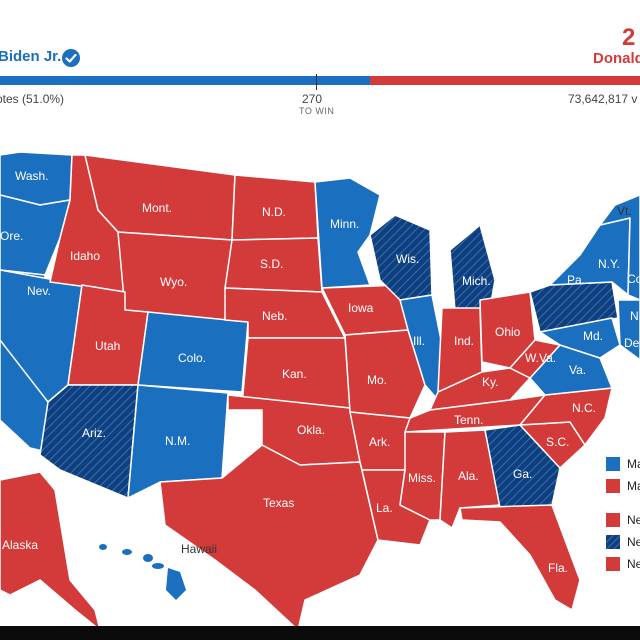 Image resolution: width=640 pixels, height=640 pixels. What do you see at coordinates (580, 338) in the screenshot?
I see `state-md` at bounding box center [580, 338].